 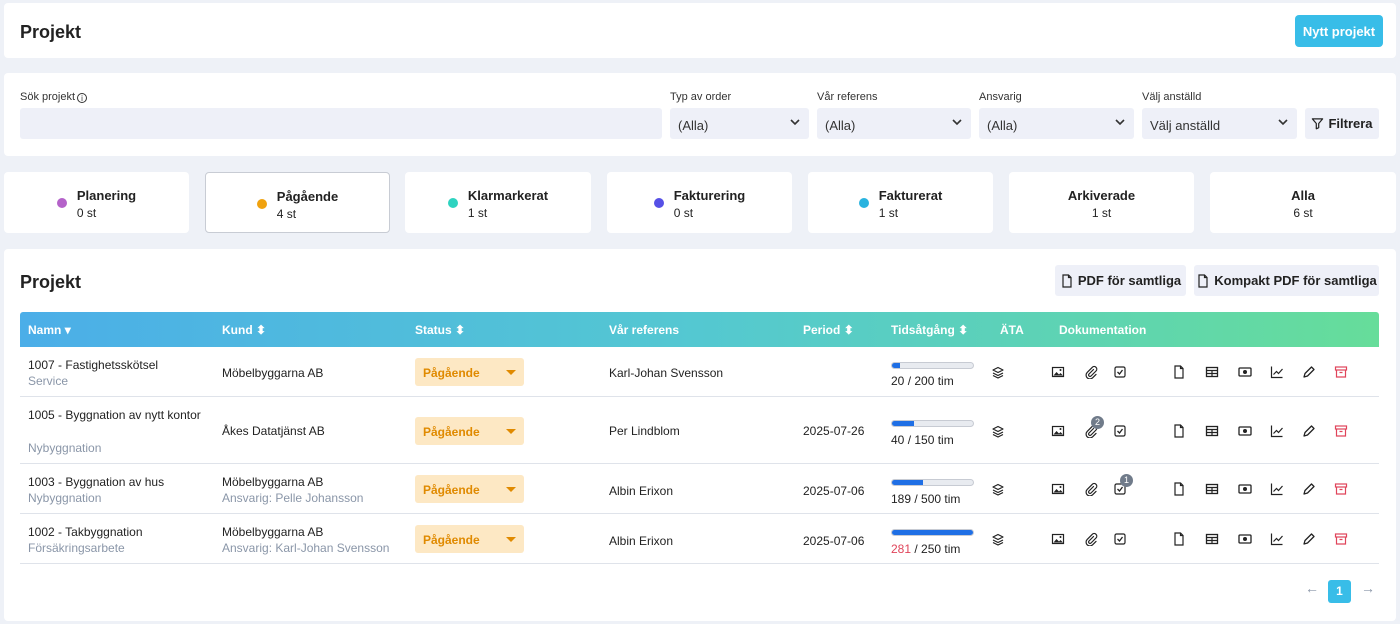 What do you see at coordinates (1126, 480) in the screenshot?
I see `count-badge: 1` at bounding box center [1126, 480].